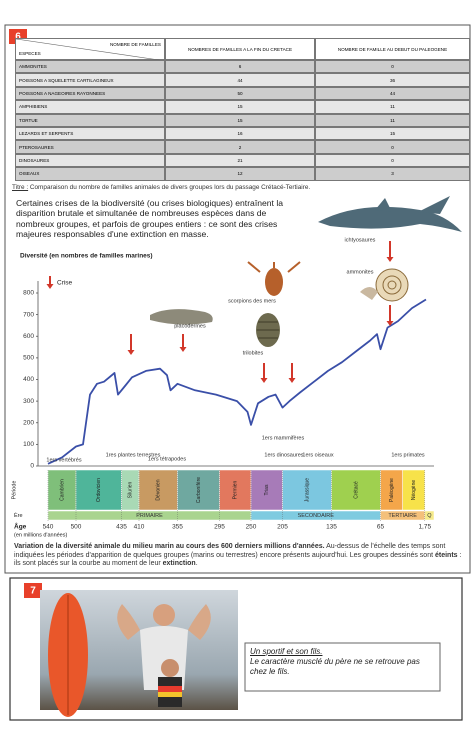 Image resolution: width=474 pixels, height=738 pixels. Describe the element at coordinates (28, 293) in the screenshot. I see `y-tick-label: 800` at that location.